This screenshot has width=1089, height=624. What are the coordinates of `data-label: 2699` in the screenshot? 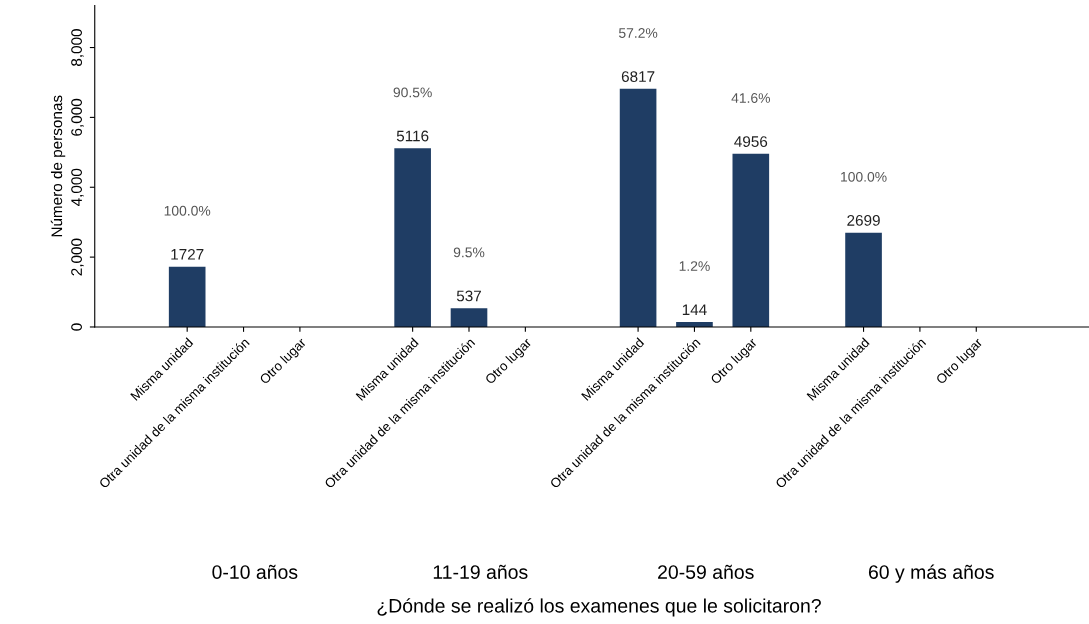 It's located at (863, 220).